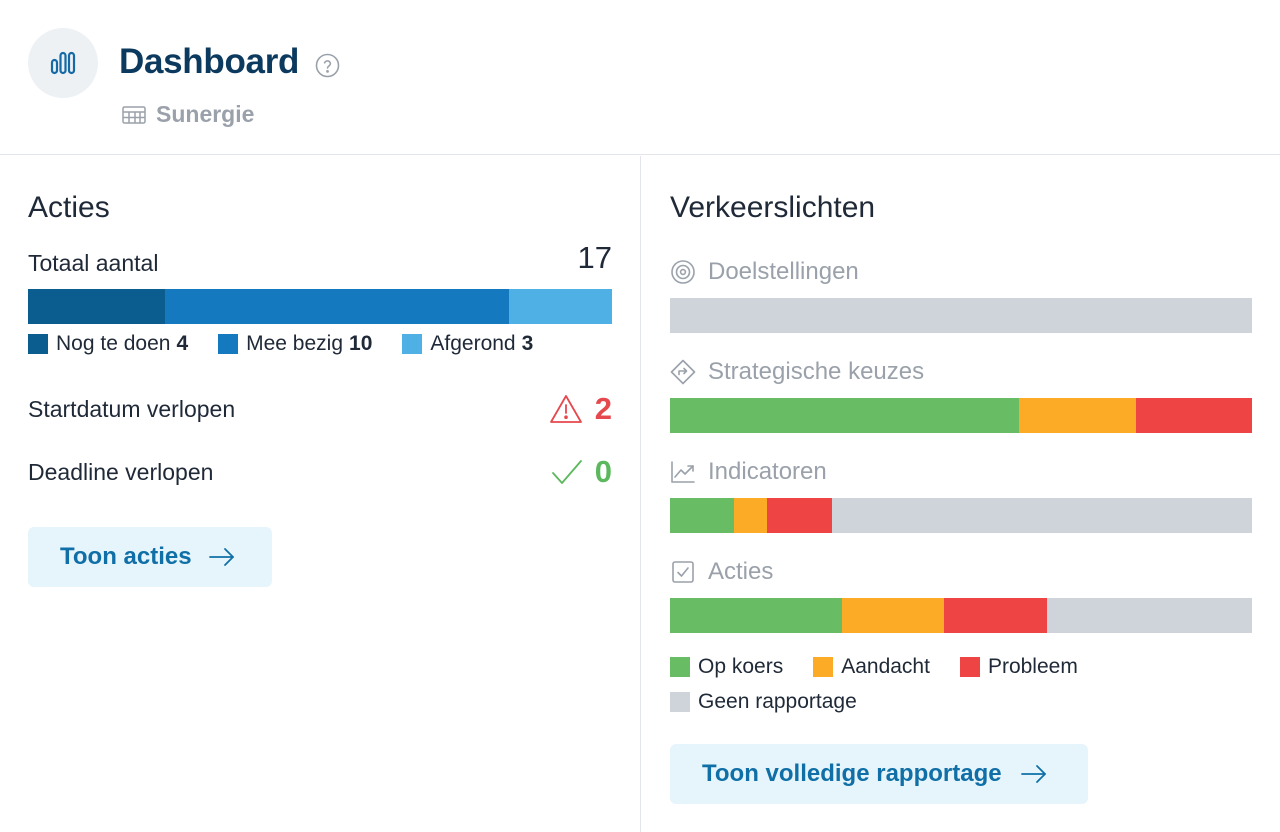  What do you see at coordinates (337, 306) in the screenshot?
I see `bar-segment-mee-bezig` at bounding box center [337, 306].